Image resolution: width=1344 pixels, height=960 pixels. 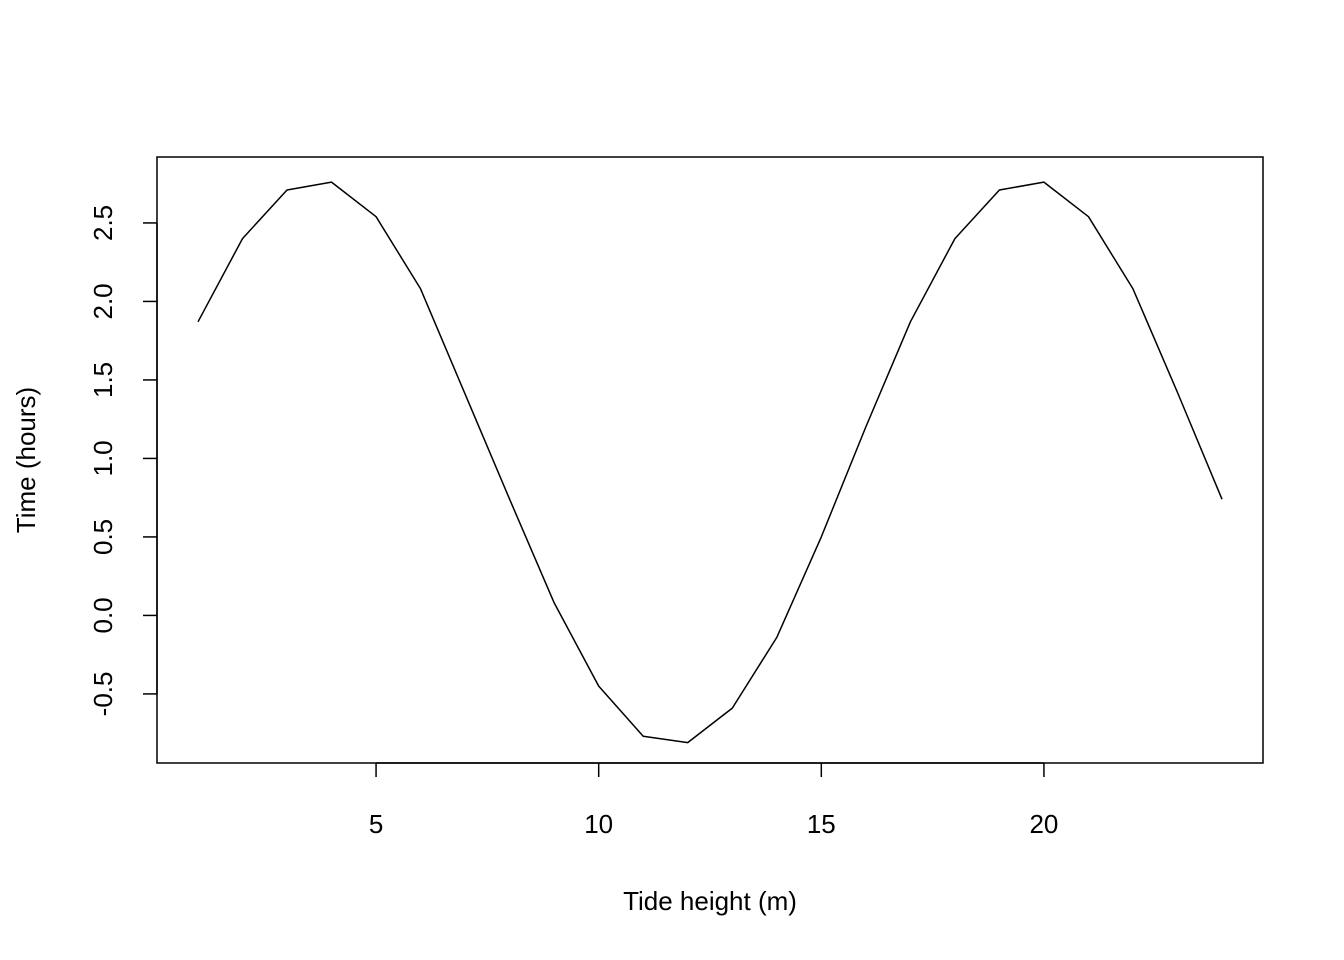 I want to click on x-tick-label: 15, so click(x=821, y=824).